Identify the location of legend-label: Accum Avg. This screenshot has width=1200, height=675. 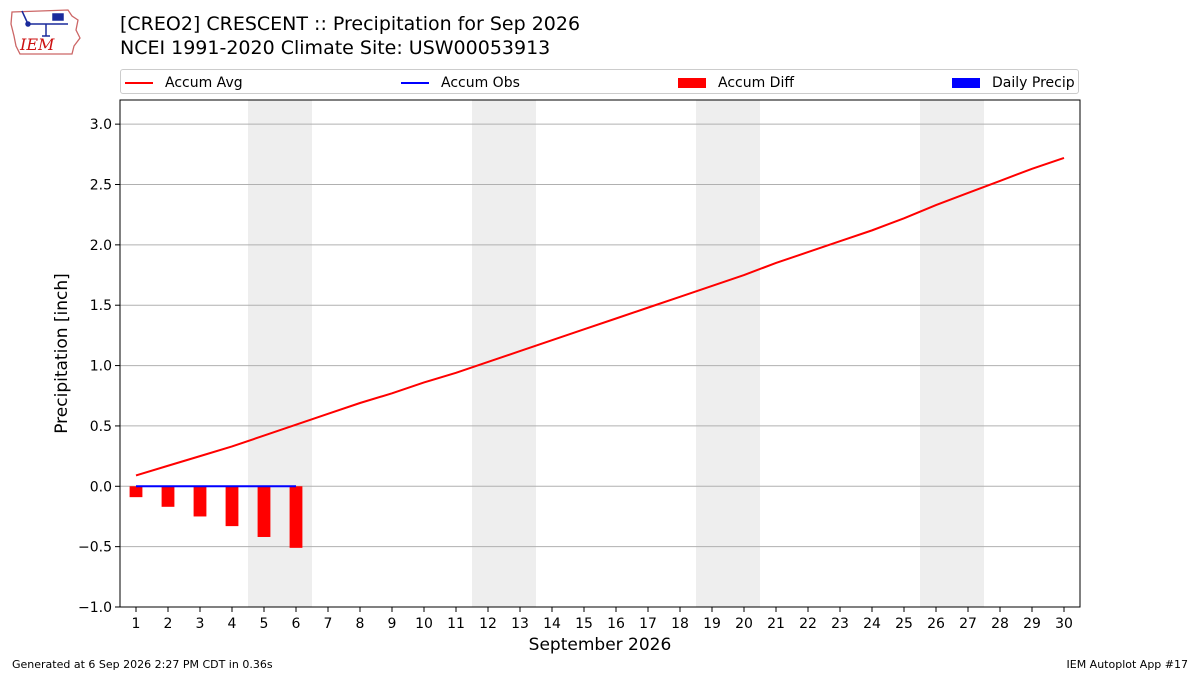
(204, 82).